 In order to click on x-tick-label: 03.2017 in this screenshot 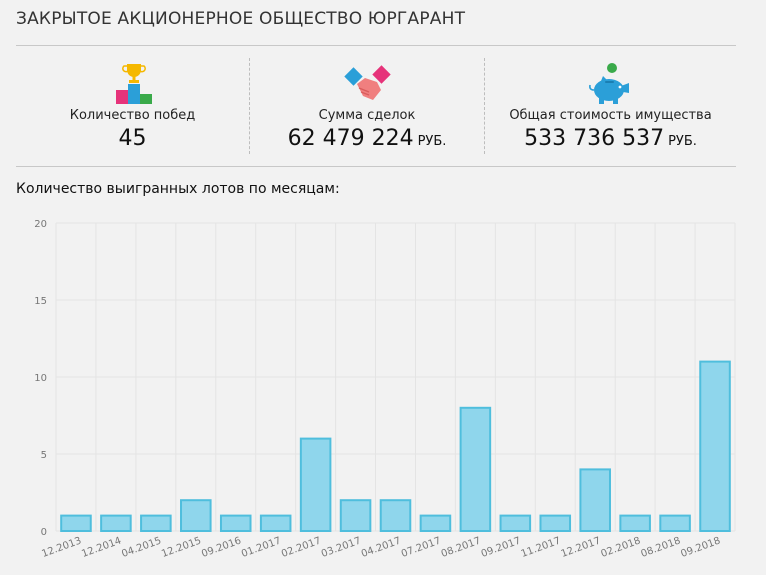, I will do `click(341, 547)`.